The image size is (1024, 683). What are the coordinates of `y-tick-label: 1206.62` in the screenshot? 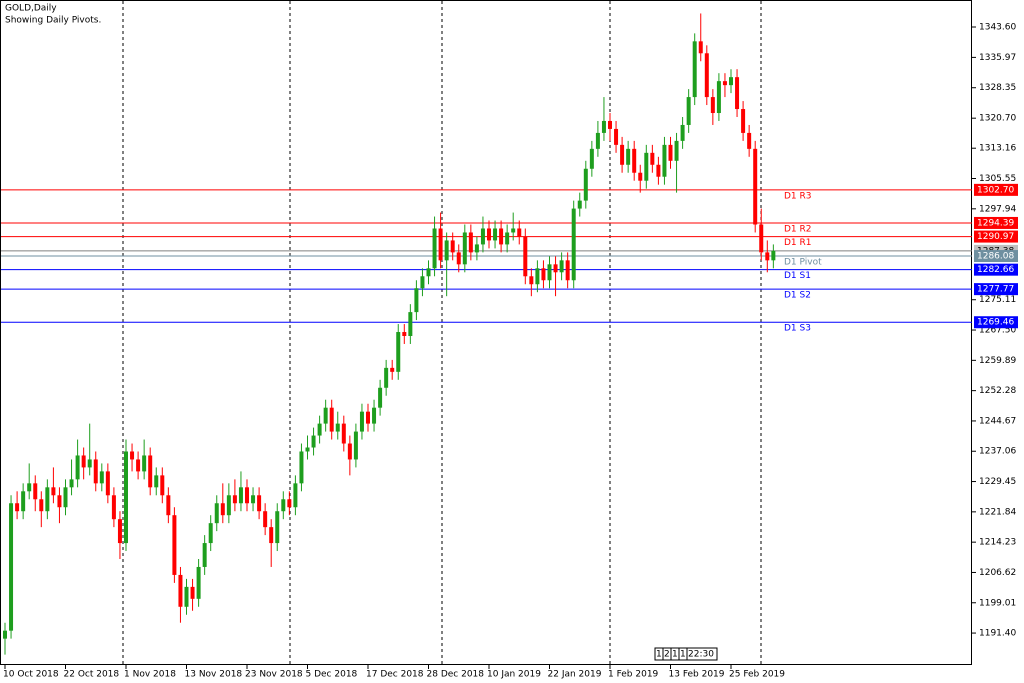 It's located at (997, 573).